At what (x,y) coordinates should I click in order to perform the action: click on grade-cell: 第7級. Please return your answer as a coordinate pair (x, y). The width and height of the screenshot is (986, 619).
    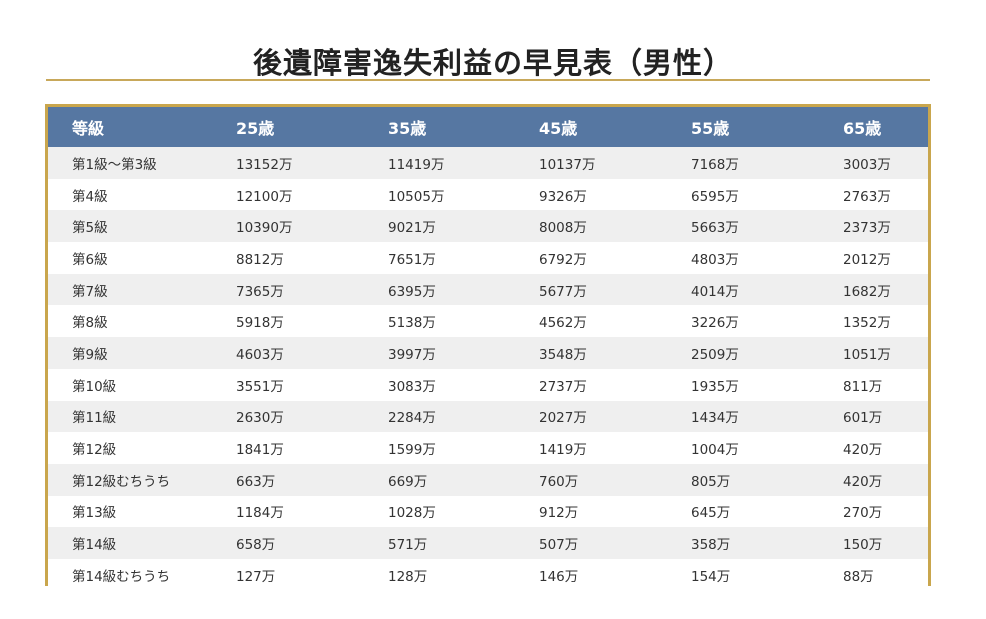
    Looking at the image, I should click on (90, 291).